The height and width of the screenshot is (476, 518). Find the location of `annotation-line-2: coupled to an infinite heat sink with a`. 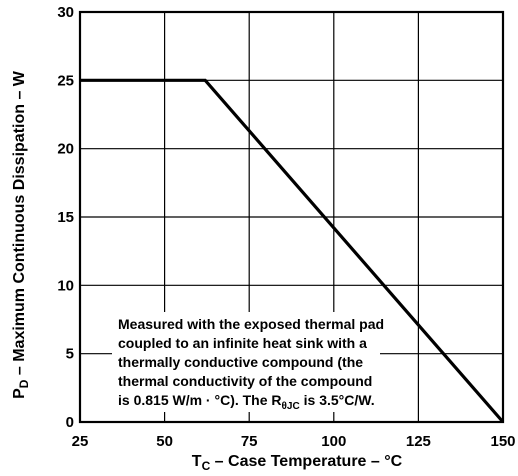

annotation-line-2: coupled to an infinite heat sink with a is located at coordinates (242, 343).